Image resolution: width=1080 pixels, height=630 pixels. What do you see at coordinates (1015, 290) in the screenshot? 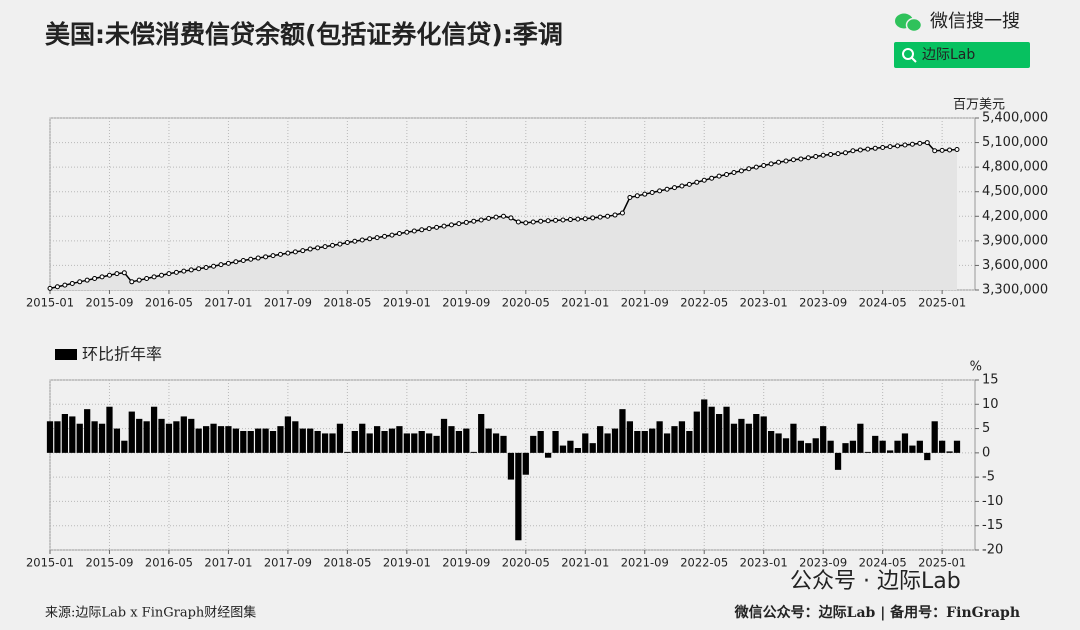
I see `y-tick-label: 3,300,000` at bounding box center [1015, 290].